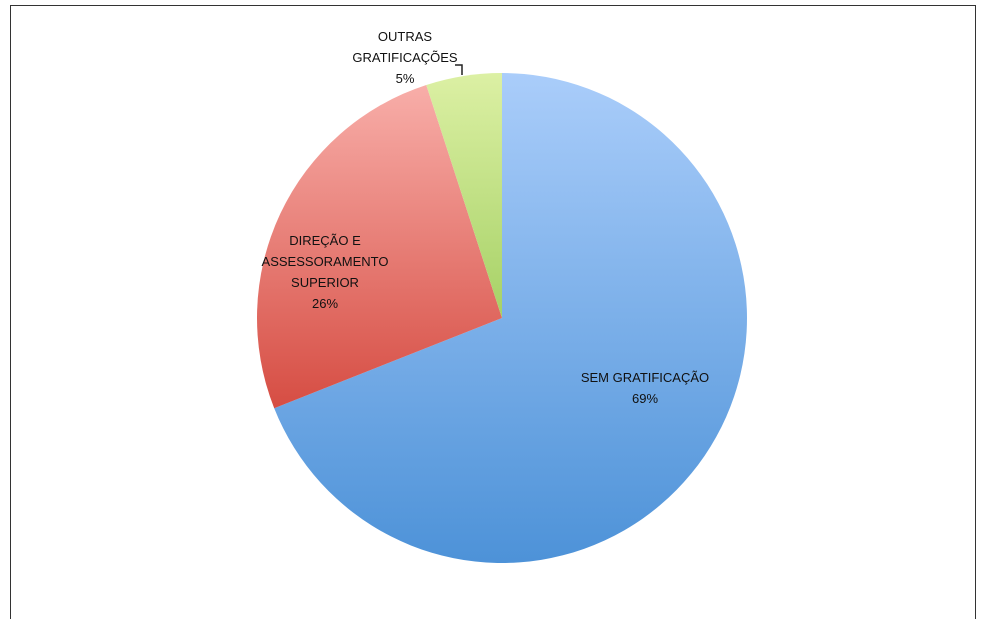 This screenshot has height=619, width=984. What do you see at coordinates (645, 388) in the screenshot?
I see `slice-label: SEM GRATIFICAÇÃO 69%` at bounding box center [645, 388].